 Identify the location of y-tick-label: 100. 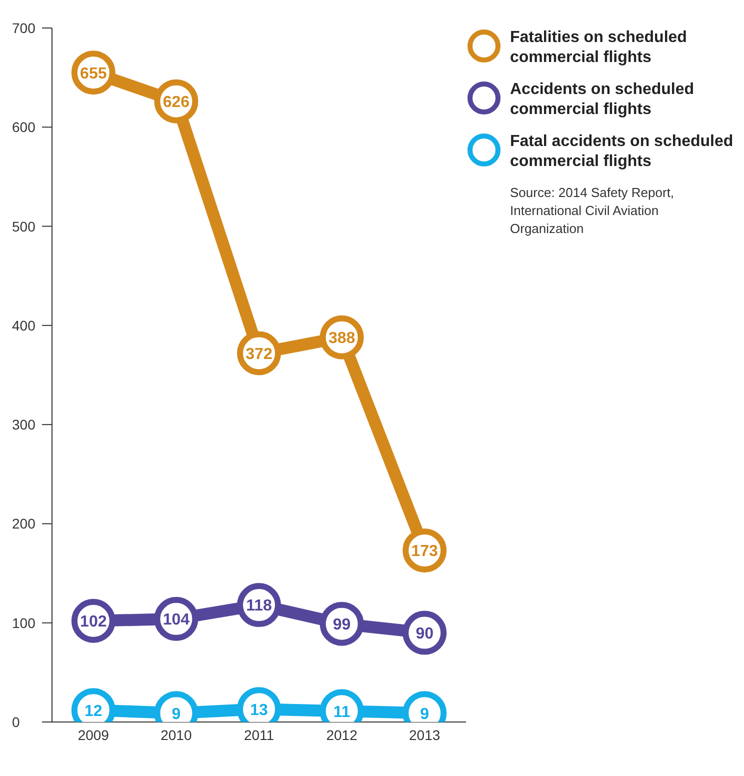
(24, 622).